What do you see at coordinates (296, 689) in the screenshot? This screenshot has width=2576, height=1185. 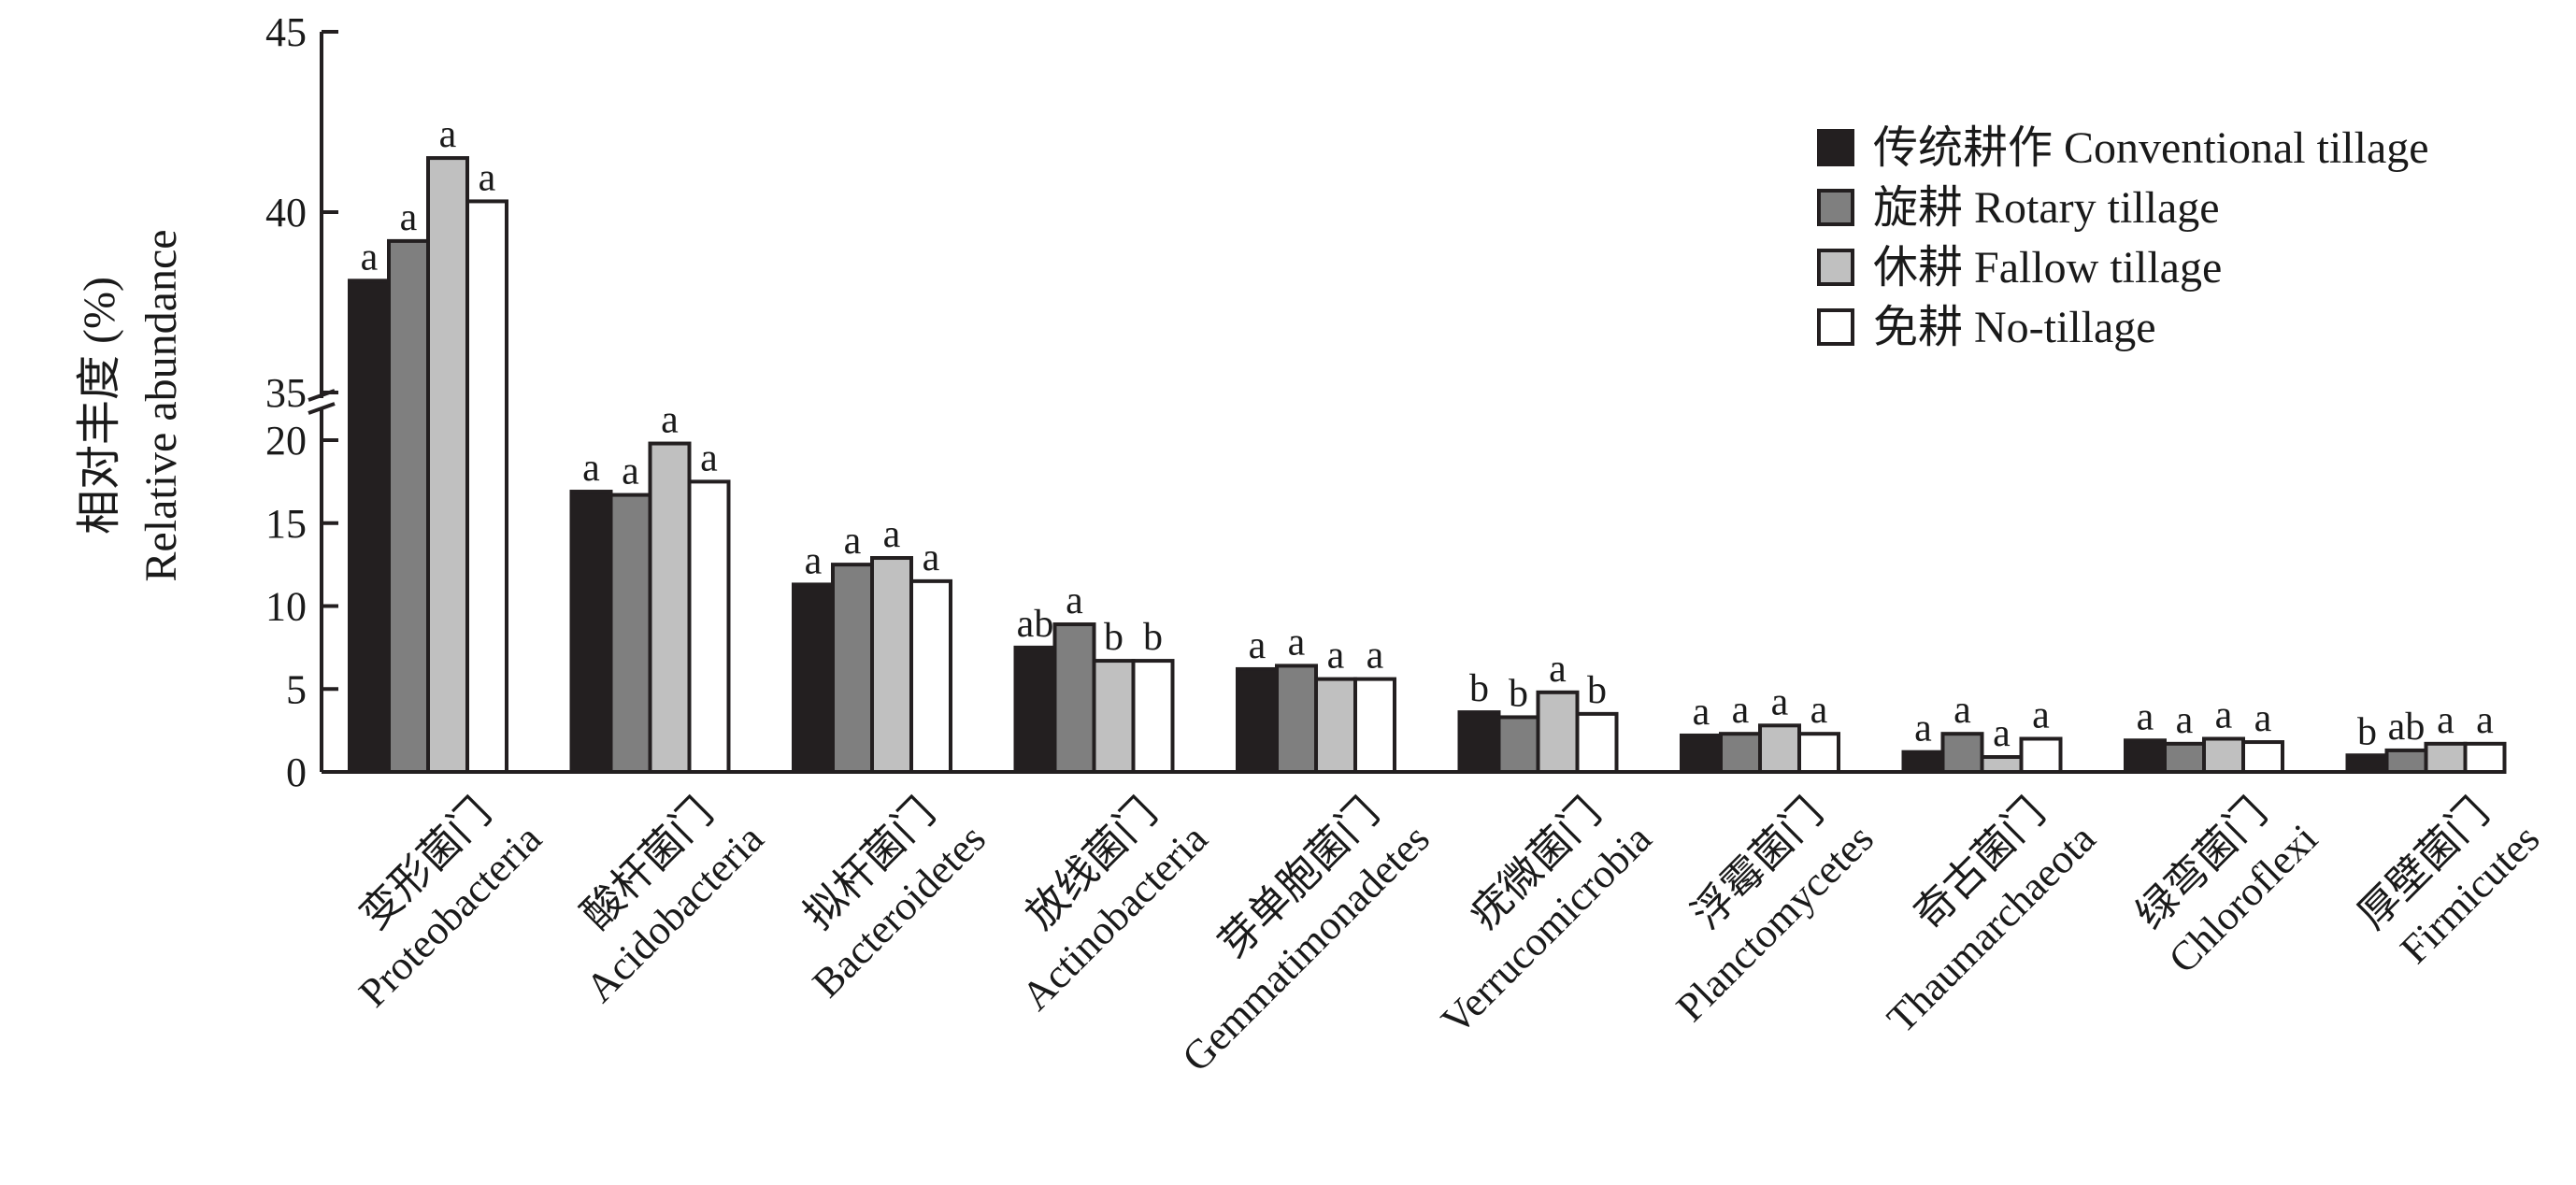 I see `y-tick-label: 5` at bounding box center [296, 689].